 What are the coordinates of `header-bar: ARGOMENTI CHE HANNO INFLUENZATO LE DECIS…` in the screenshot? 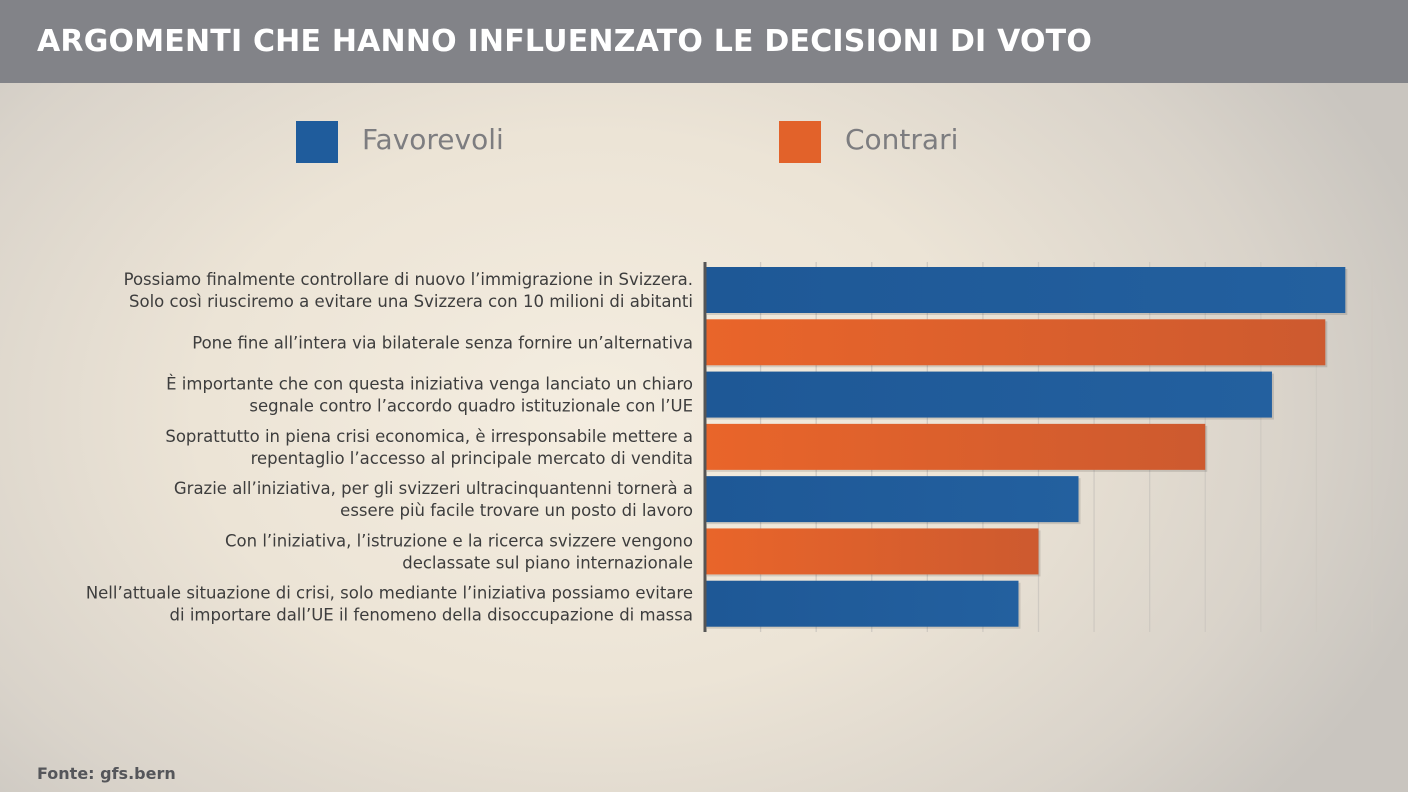 It's located at (704, 41).